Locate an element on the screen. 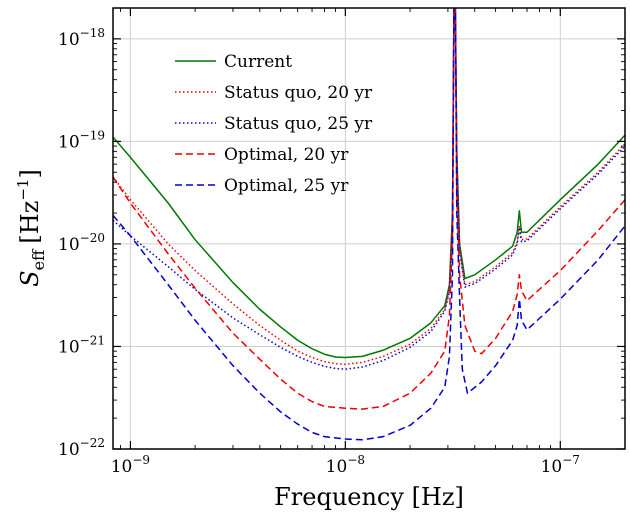 The image size is (630, 512). y-tick-label: 10−20 is located at coordinates (81, 243).